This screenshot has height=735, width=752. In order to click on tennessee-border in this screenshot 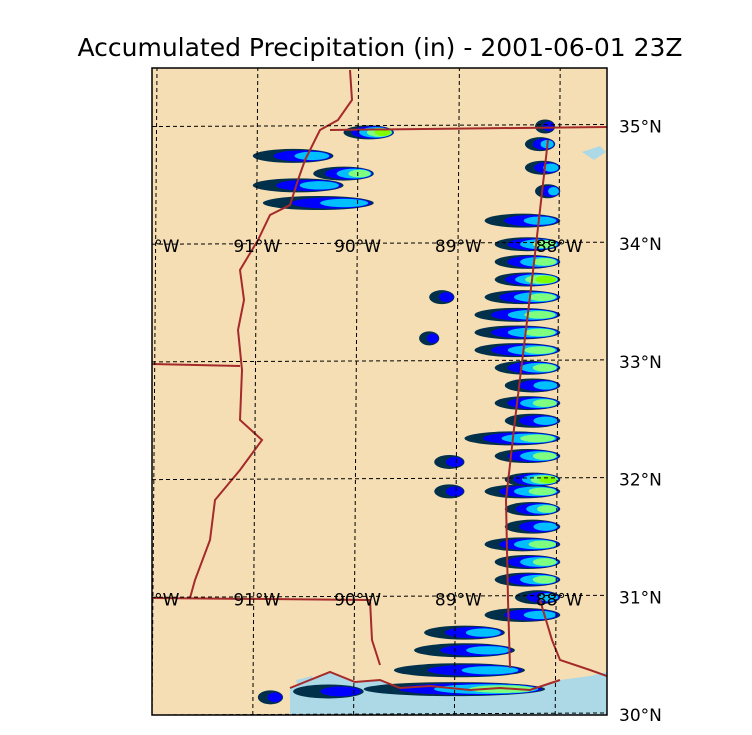, I will do `click(468, 128)`.